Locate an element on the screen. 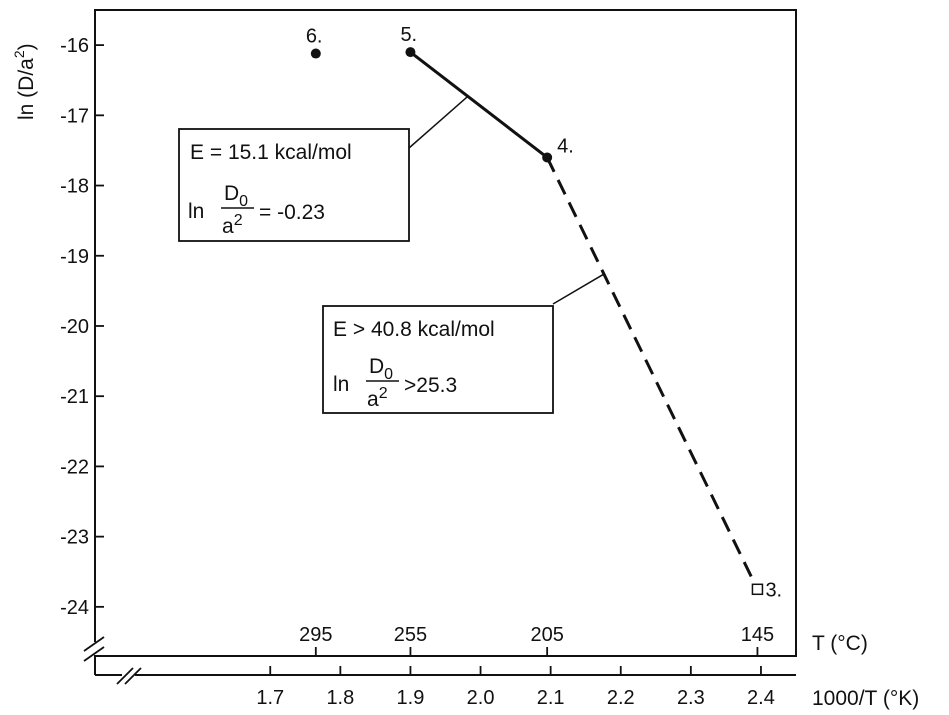 The height and width of the screenshot is (715, 949). annotation-1-frac-den: a2 is located at coordinates (232, 225).